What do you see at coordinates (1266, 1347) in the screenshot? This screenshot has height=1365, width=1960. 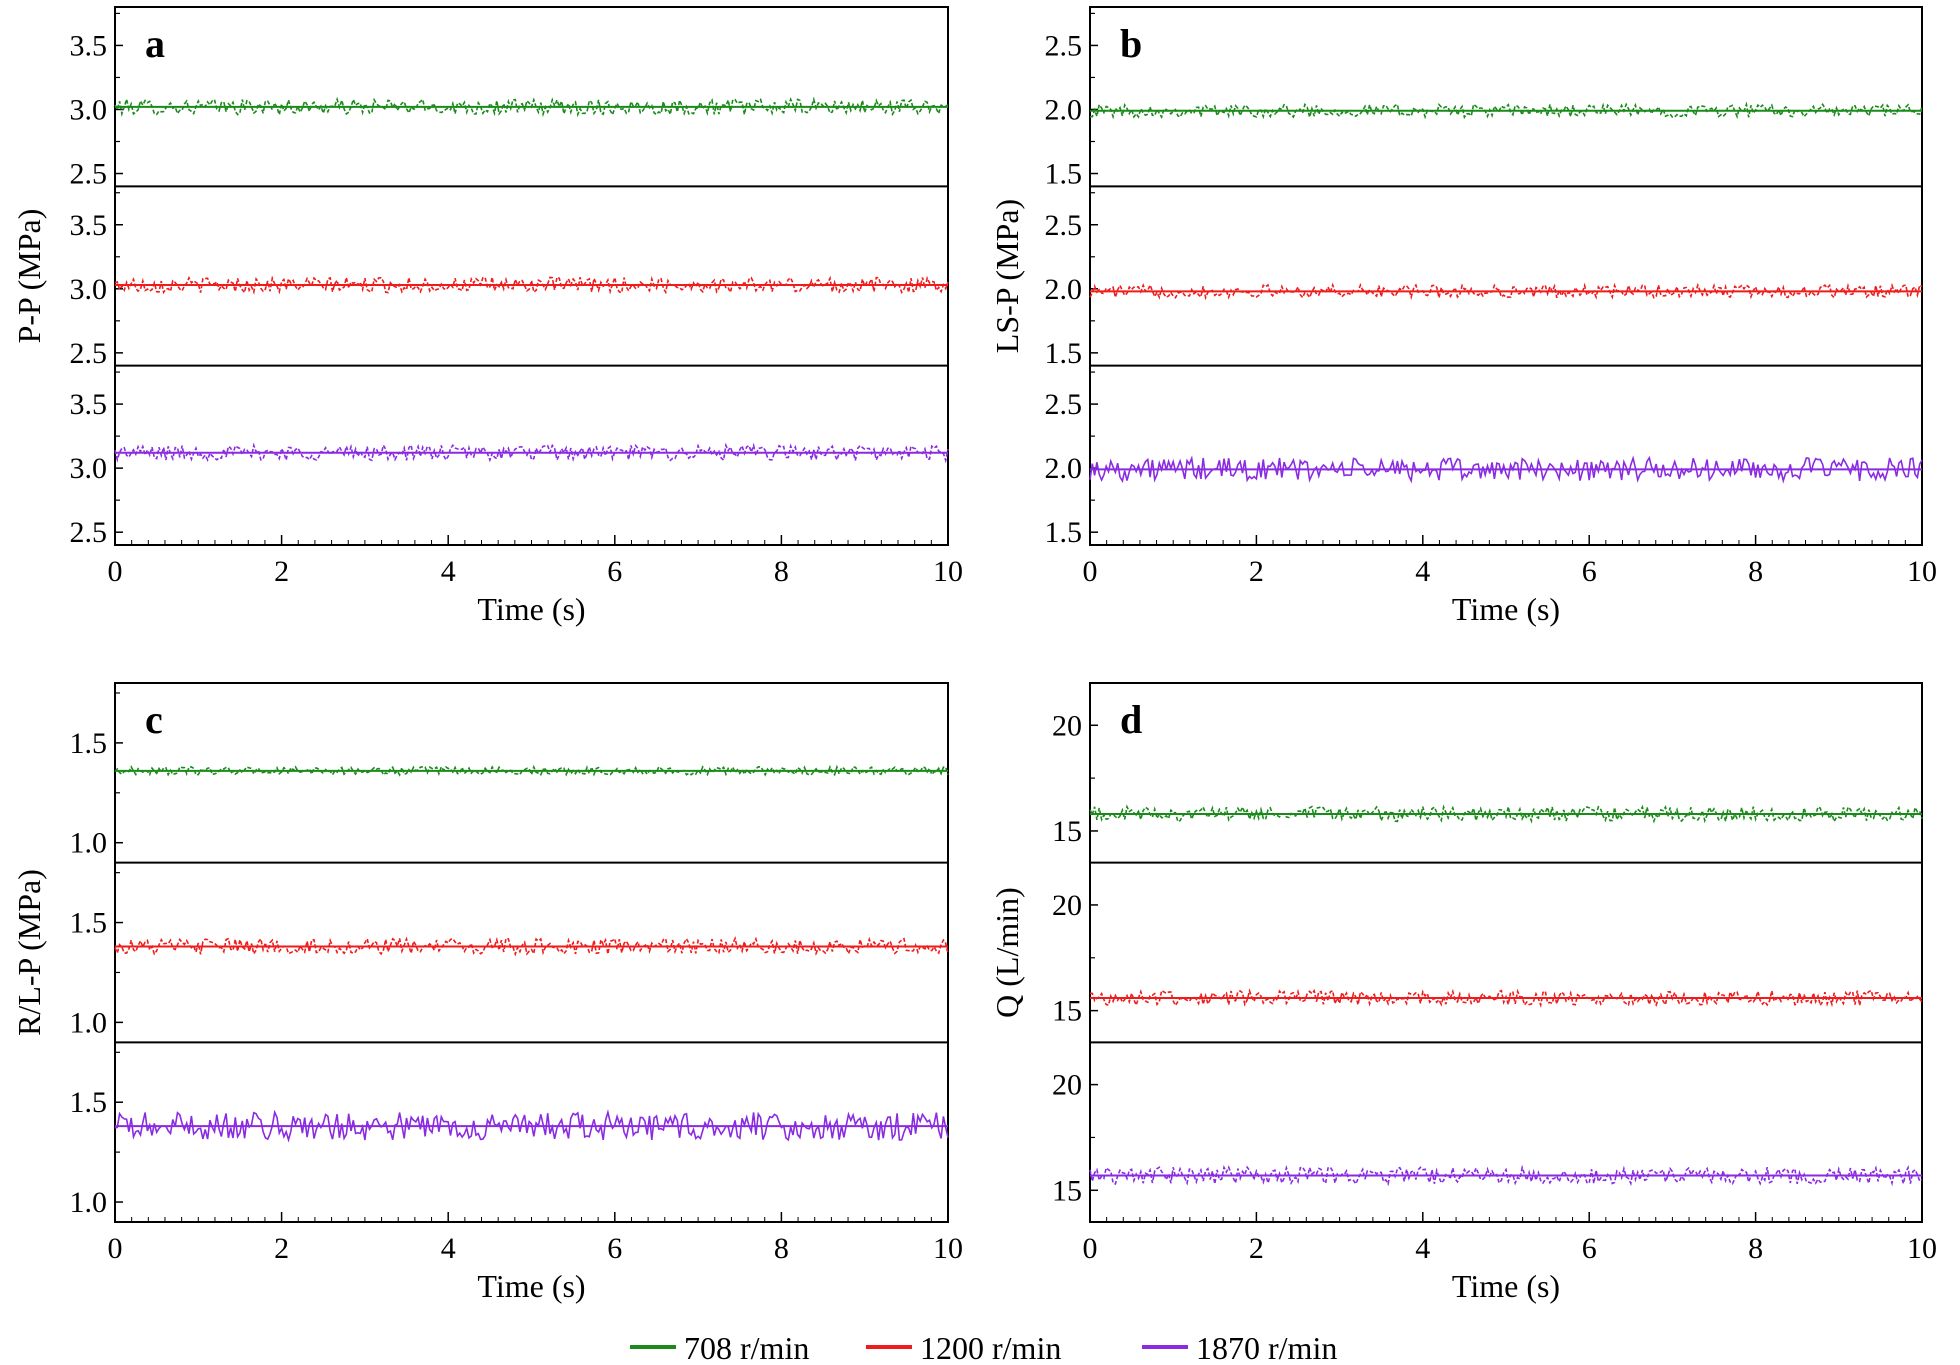 I see `legend-label-1870: 1870 r/min` at bounding box center [1266, 1347].